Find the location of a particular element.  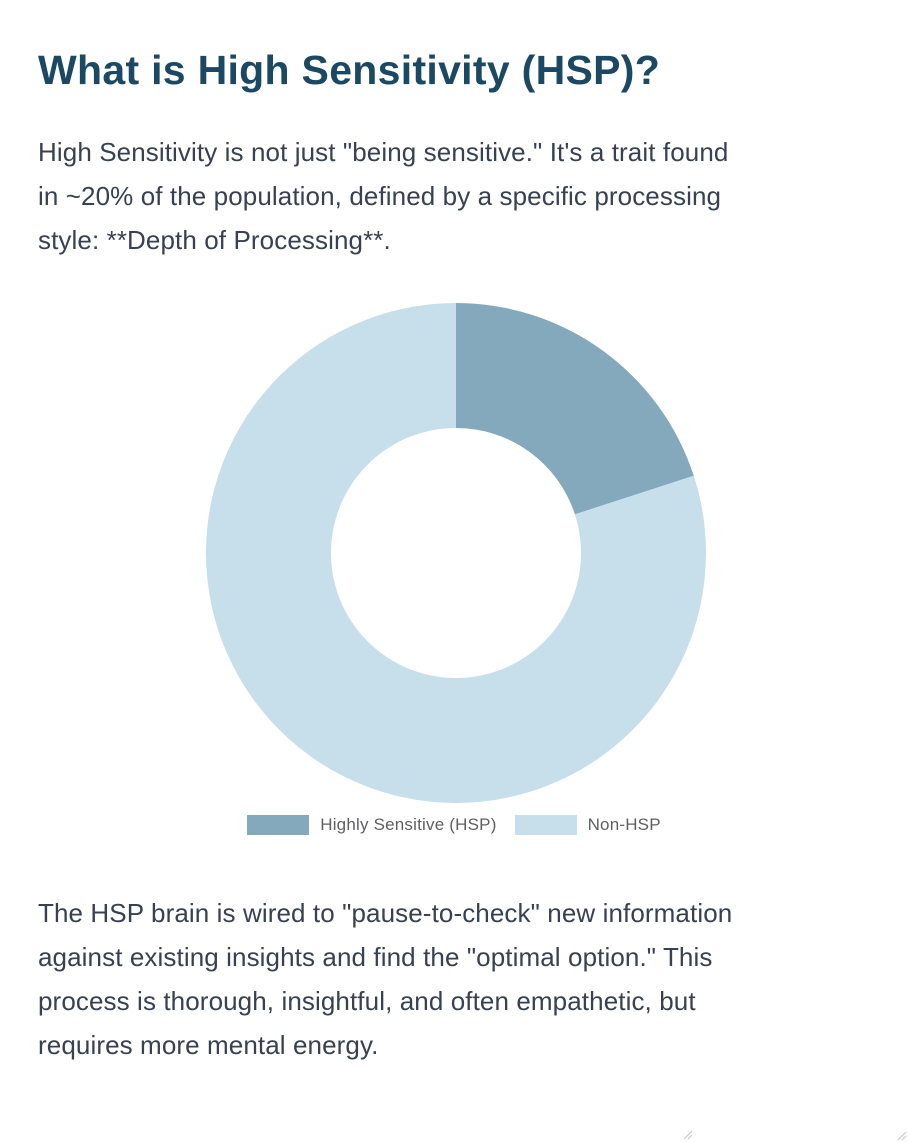

legend-label-non-hsp: Non-HSP is located at coordinates (624, 824).